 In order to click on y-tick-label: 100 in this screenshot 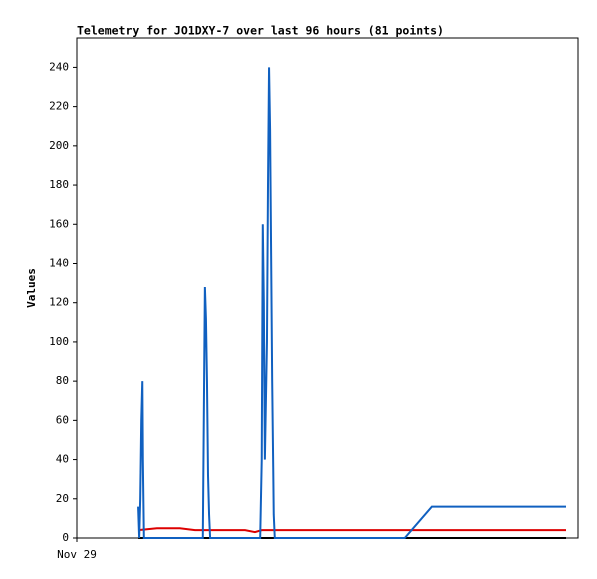, I will do `click(59, 341)`.